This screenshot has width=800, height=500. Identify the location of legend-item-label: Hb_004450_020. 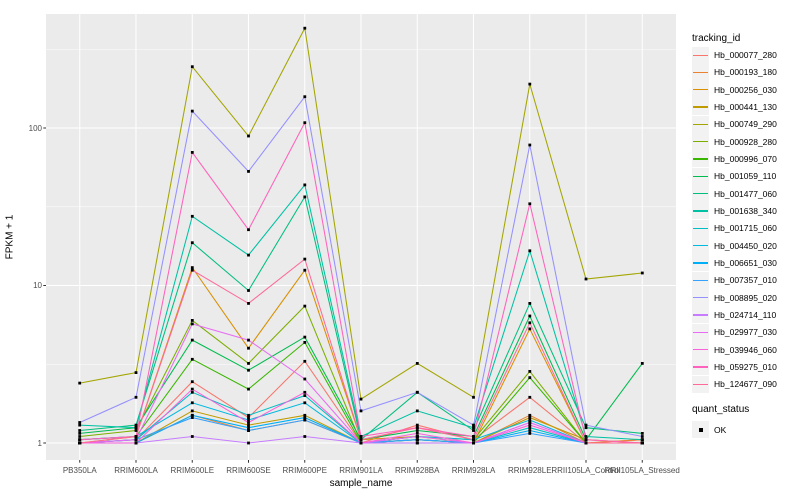
(745, 245).